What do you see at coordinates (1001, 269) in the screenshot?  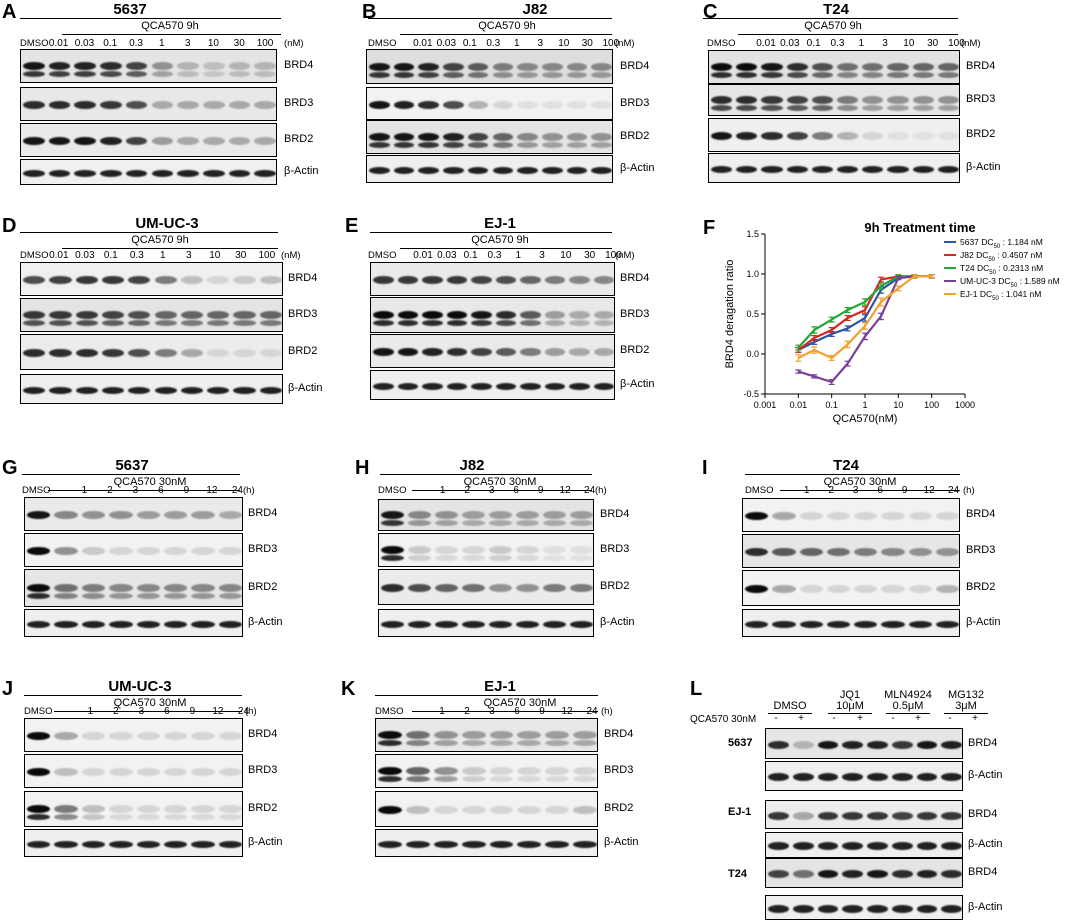 I see `legend-entry-T24: T24 DC50 : 0.2313 nM` at bounding box center [1001, 269].